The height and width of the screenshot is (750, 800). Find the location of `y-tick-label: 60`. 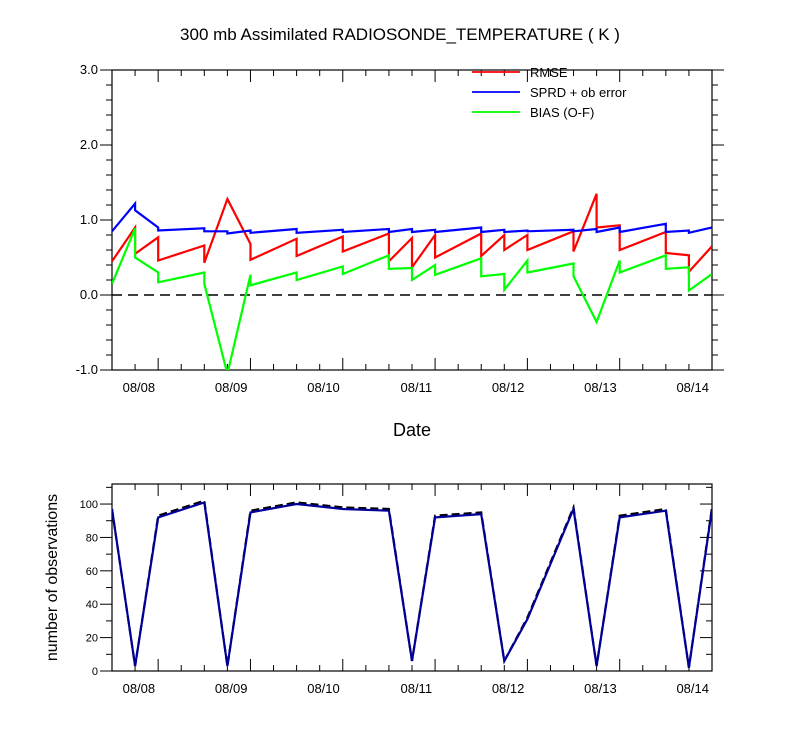

y-tick-label: 60 is located at coordinates (92, 572).